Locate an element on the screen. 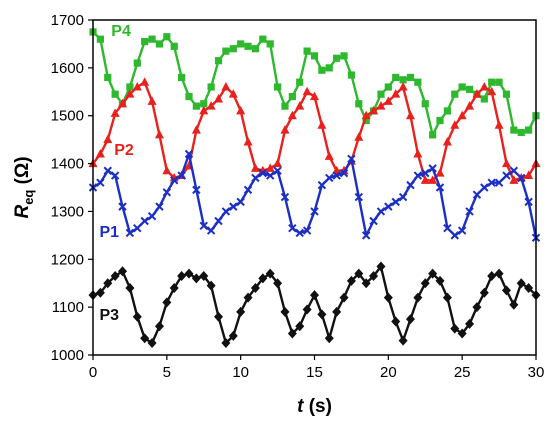 The image size is (550, 425). x-axis-var: t is located at coordinates (300, 406).